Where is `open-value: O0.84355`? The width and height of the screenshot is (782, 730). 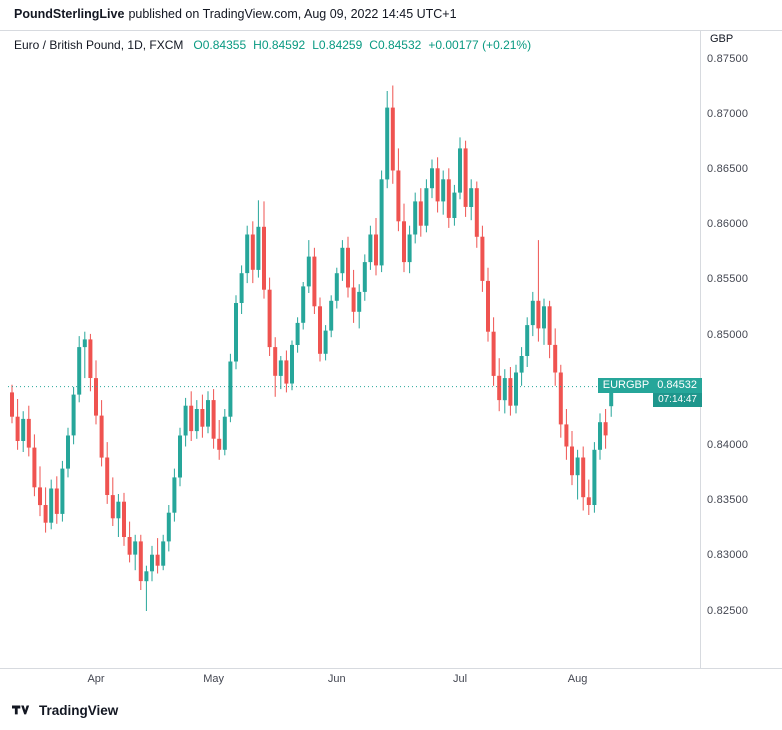
open-value: O0.84355 is located at coordinates (220, 45).